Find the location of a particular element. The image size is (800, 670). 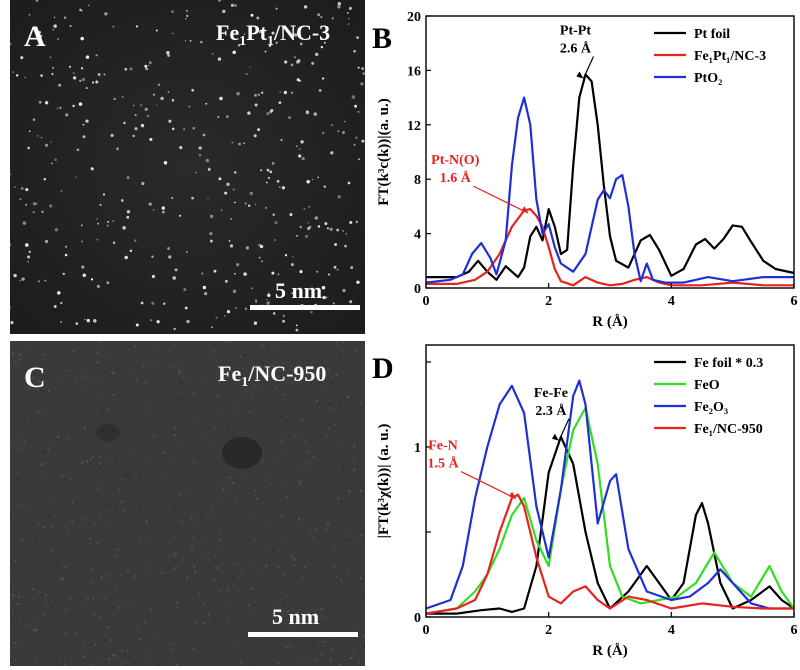

chart-b-xtick-label: 2 is located at coordinates (548, 301).